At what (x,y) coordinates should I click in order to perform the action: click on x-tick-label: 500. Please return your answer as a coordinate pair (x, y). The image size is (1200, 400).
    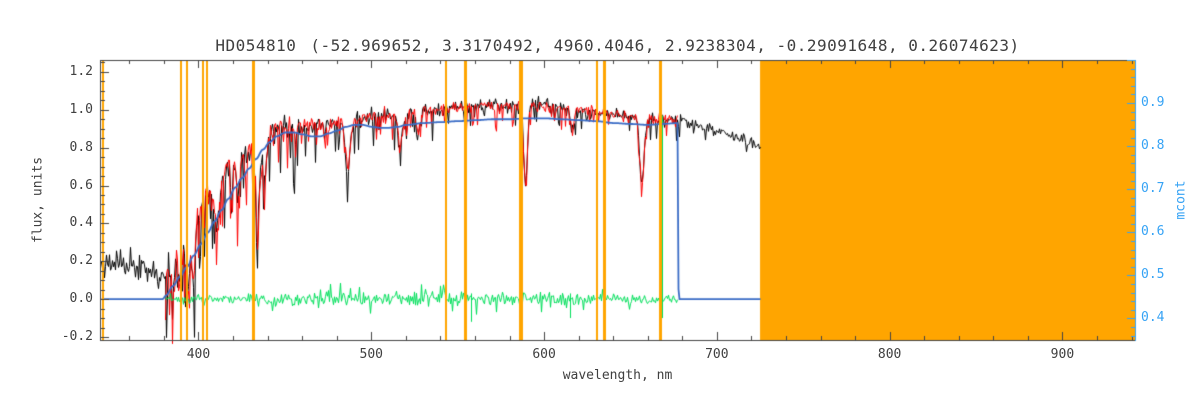
    Looking at the image, I should click on (371, 354).